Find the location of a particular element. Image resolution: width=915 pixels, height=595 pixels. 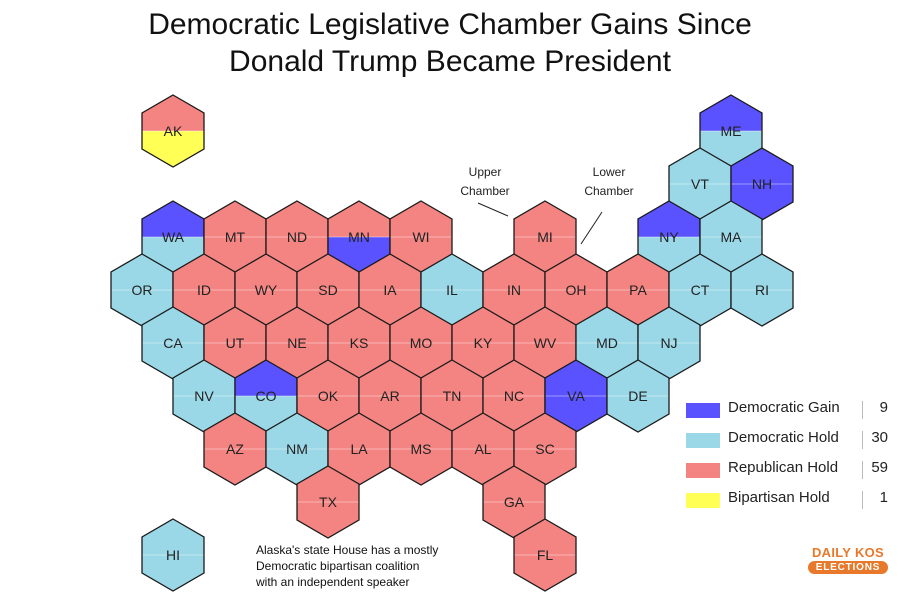

state-label-ma: MA is located at coordinates (732, 237).